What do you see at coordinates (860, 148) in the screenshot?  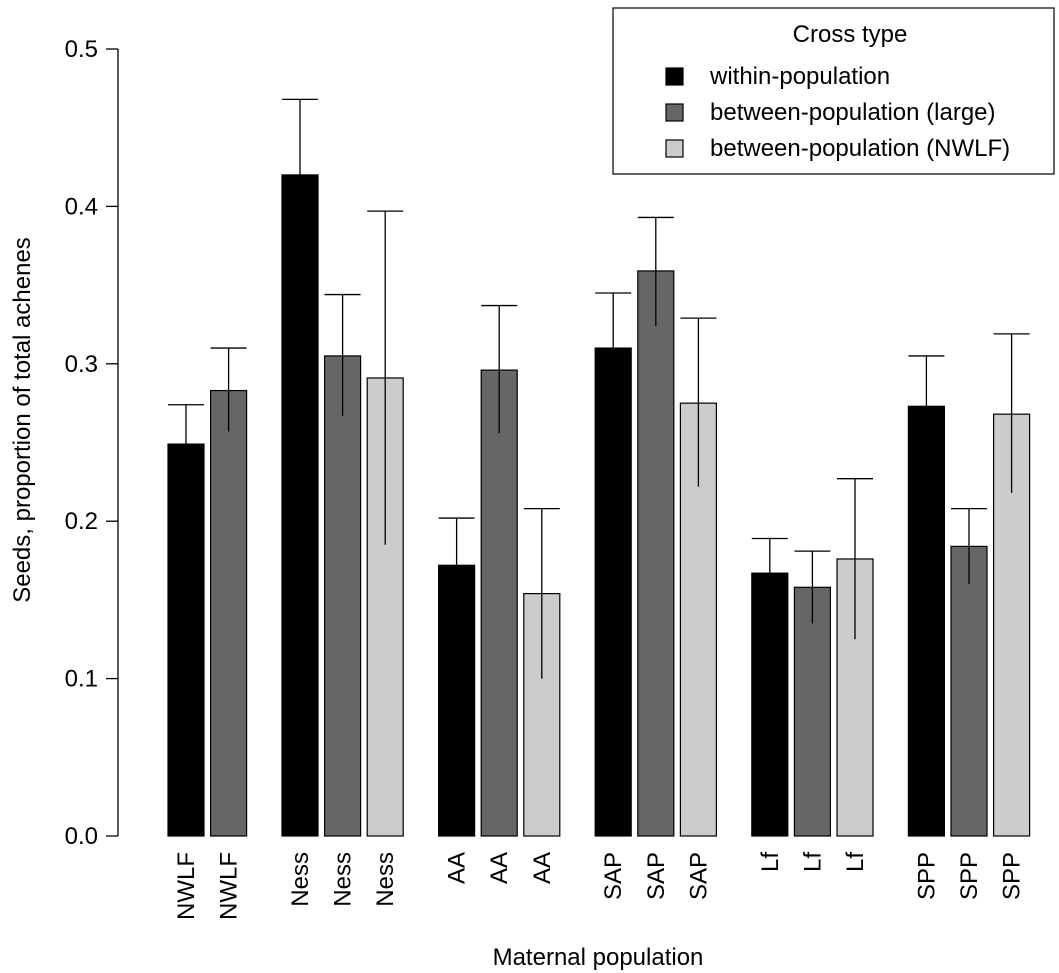 I see `legend-entry: between-population (NWLF)` at bounding box center [860, 148].